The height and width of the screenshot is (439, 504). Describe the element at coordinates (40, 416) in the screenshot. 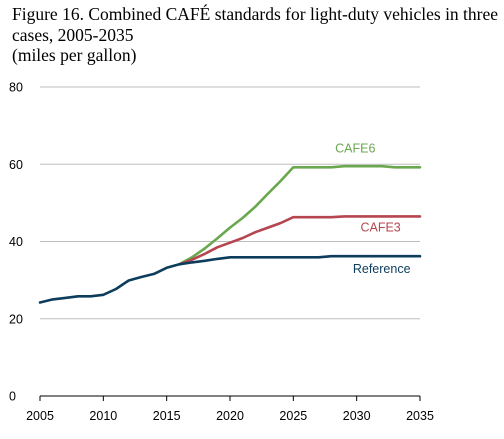

I see `x-tick-label: 2005` at that location.